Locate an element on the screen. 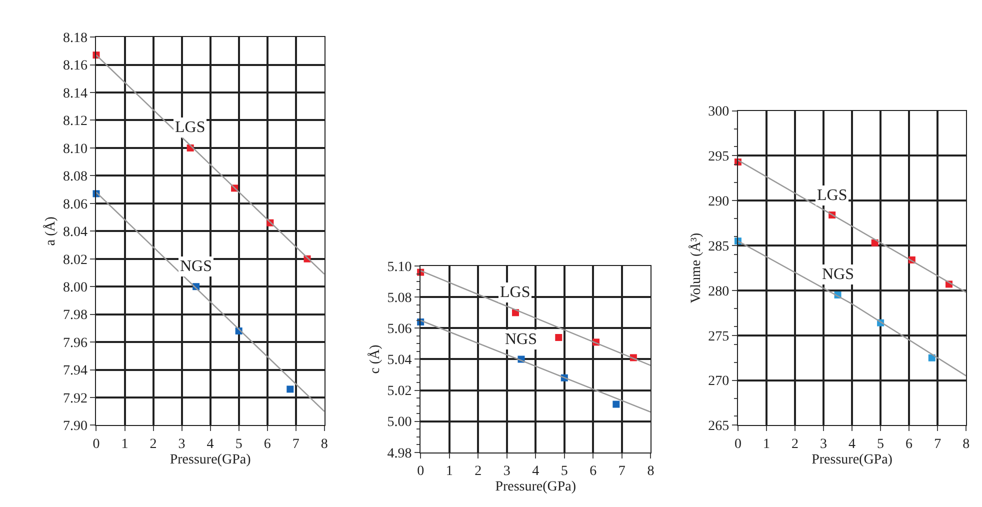  y-tick-label: 8.02 is located at coordinates (75, 260).